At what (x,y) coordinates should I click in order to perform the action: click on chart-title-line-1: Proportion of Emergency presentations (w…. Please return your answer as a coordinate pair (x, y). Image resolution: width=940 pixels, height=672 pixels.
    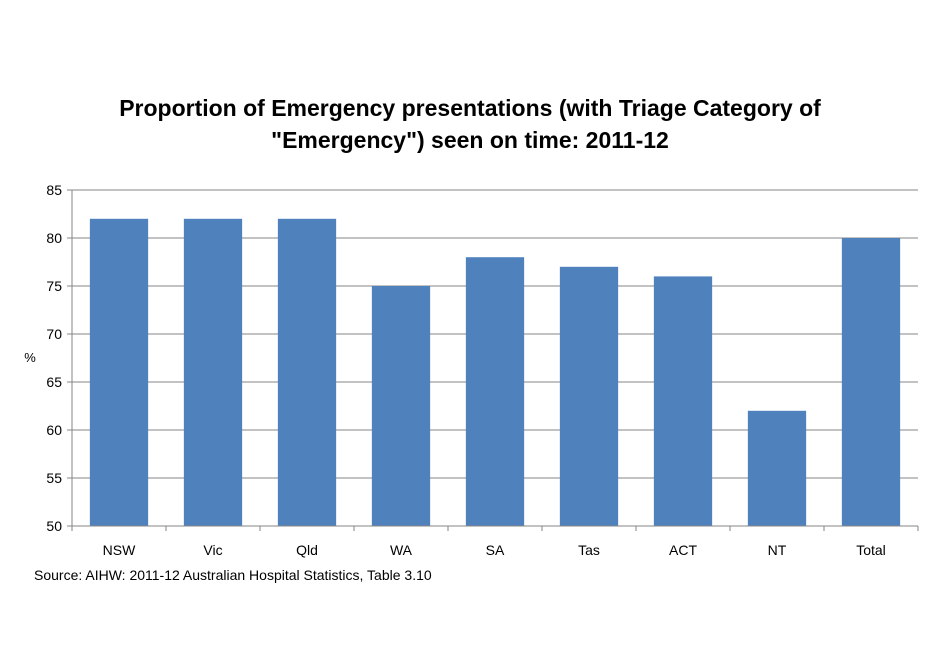
    Looking at the image, I should click on (470, 108).